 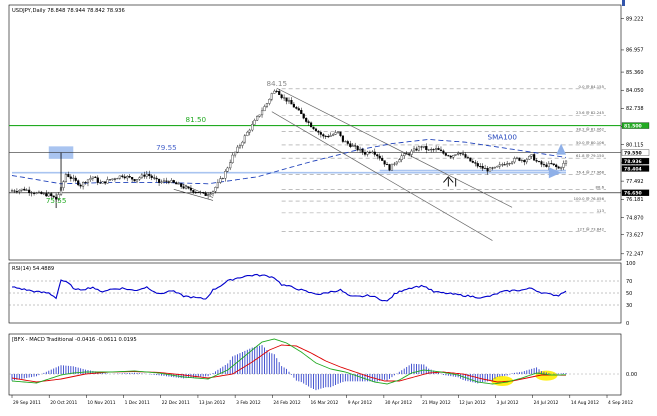 What do you see at coordinates (137, 403) in the screenshot?
I see `x-tick-label: 1 Dec 2011` at bounding box center [137, 403].